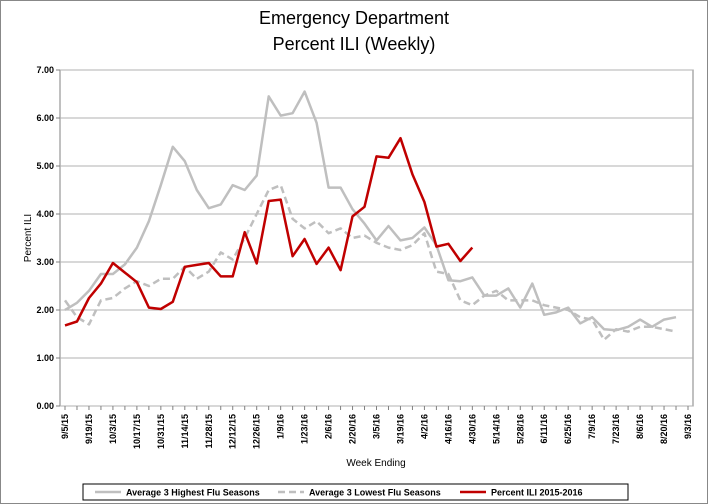  Describe the element at coordinates (113, 429) in the screenshot. I see `x-tick-label: 10/3/15` at that location.